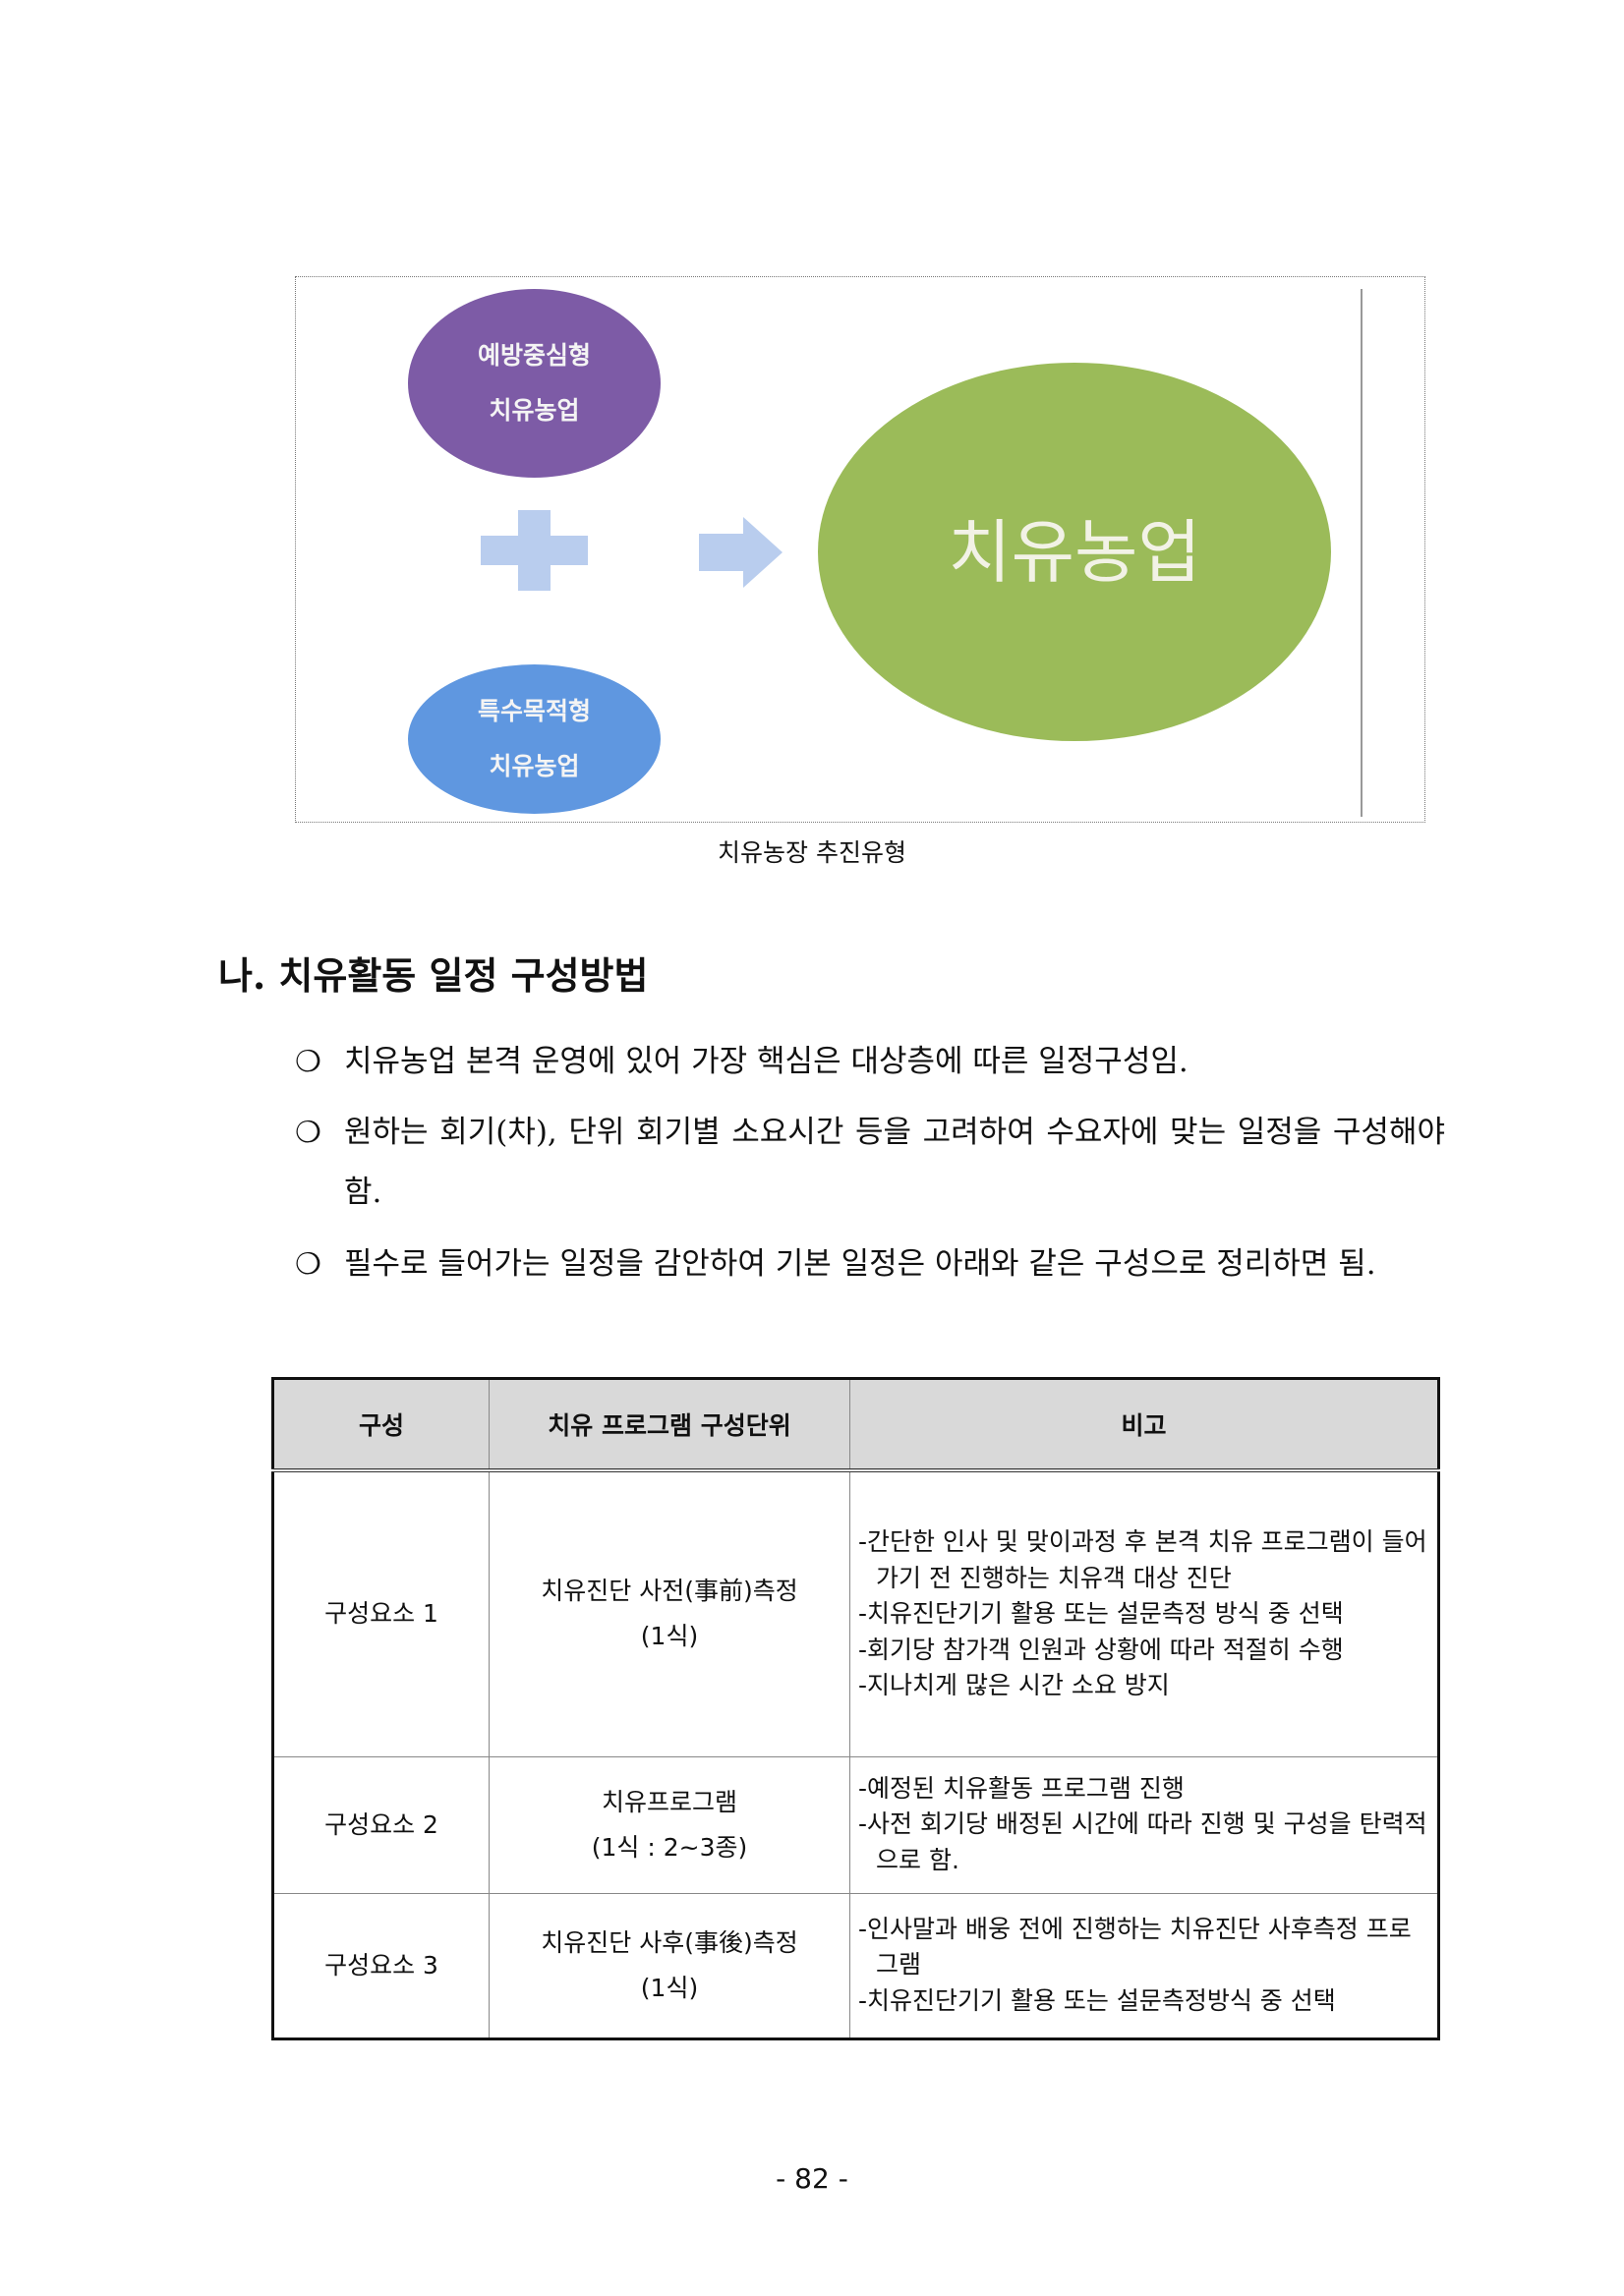 Image resolution: width=1624 pixels, height=2296 pixels. What do you see at coordinates (669, 1802) in the screenshot?
I see `unit-line: 치유프로그램` at bounding box center [669, 1802].